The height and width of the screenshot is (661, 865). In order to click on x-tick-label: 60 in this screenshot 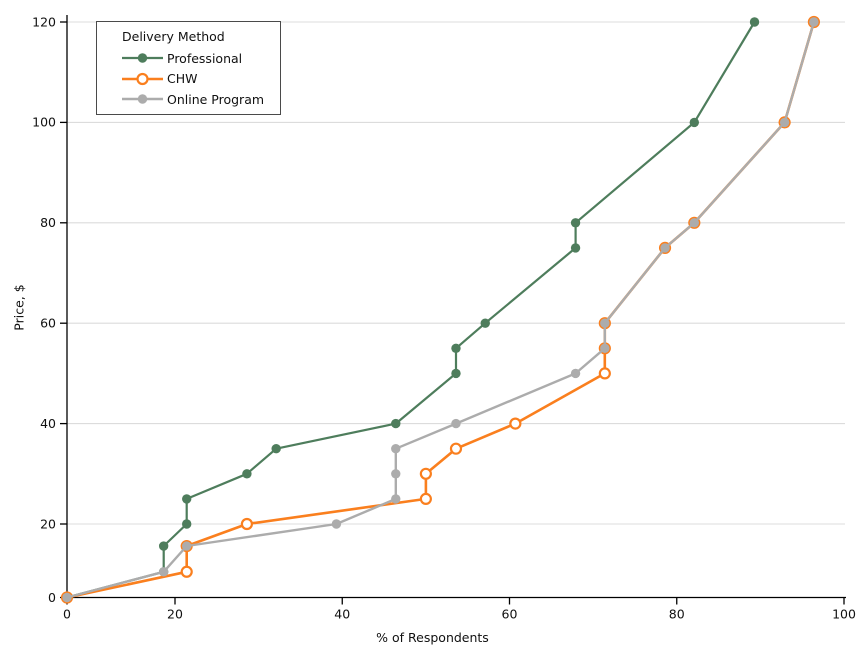, I will do `click(510, 614)`.